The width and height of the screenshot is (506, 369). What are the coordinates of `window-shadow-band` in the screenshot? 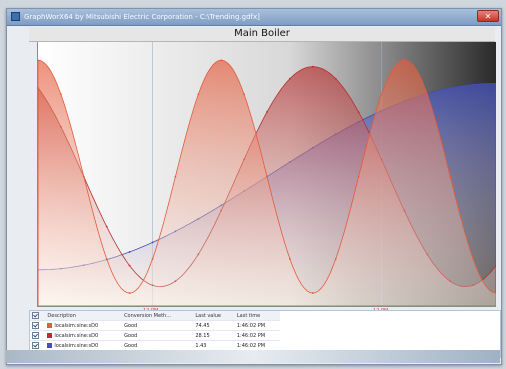 It's located at (253, 356).